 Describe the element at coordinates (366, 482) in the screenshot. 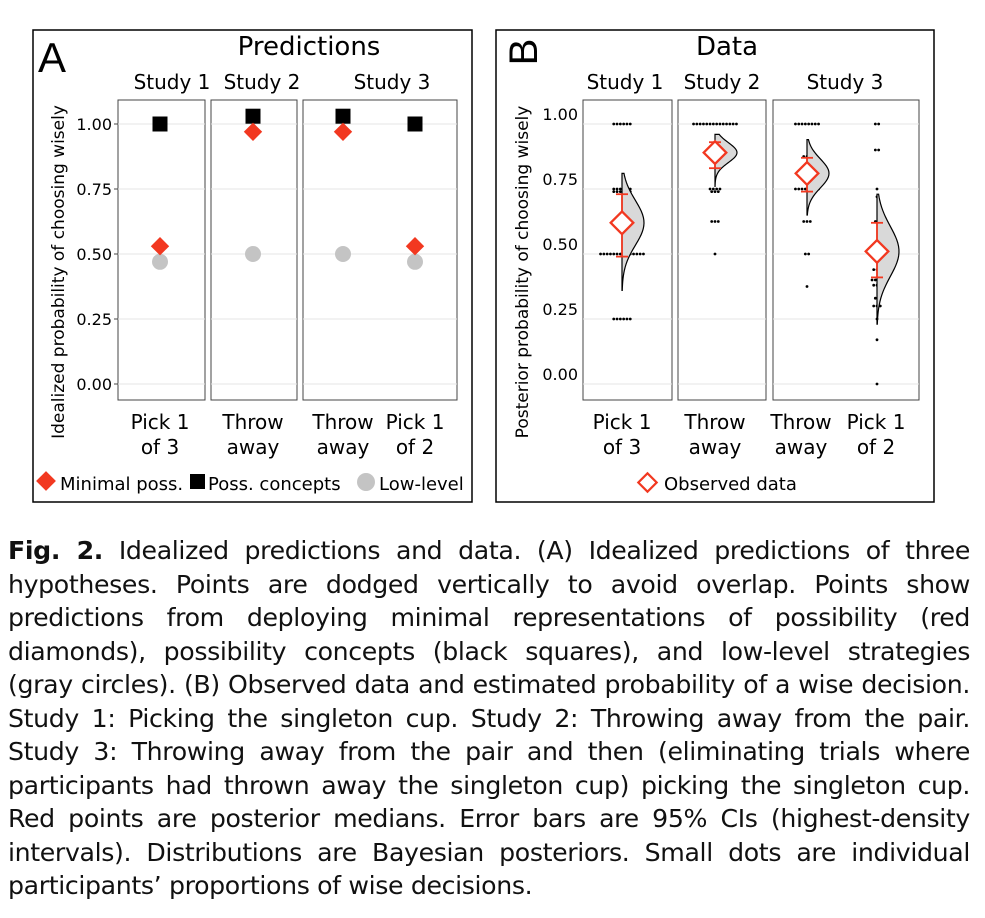

I see `legend-low-level-swatch` at that location.